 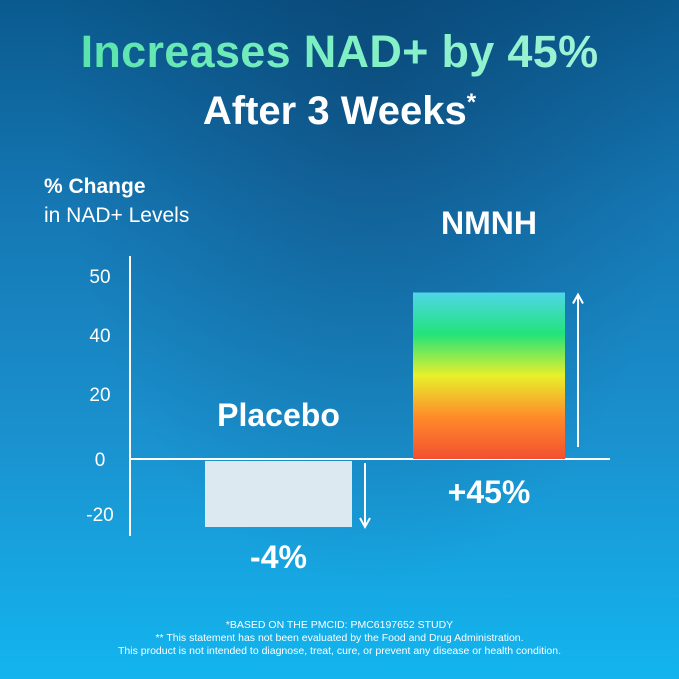 What do you see at coordinates (99, 515) in the screenshot?
I see `y-tick-label: -20` at bounding box center [99, 515].